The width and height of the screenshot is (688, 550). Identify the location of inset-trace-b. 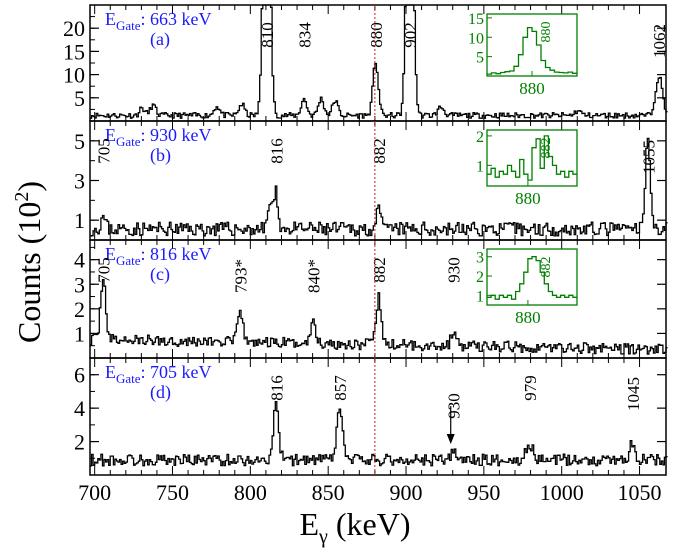
(532, 158).